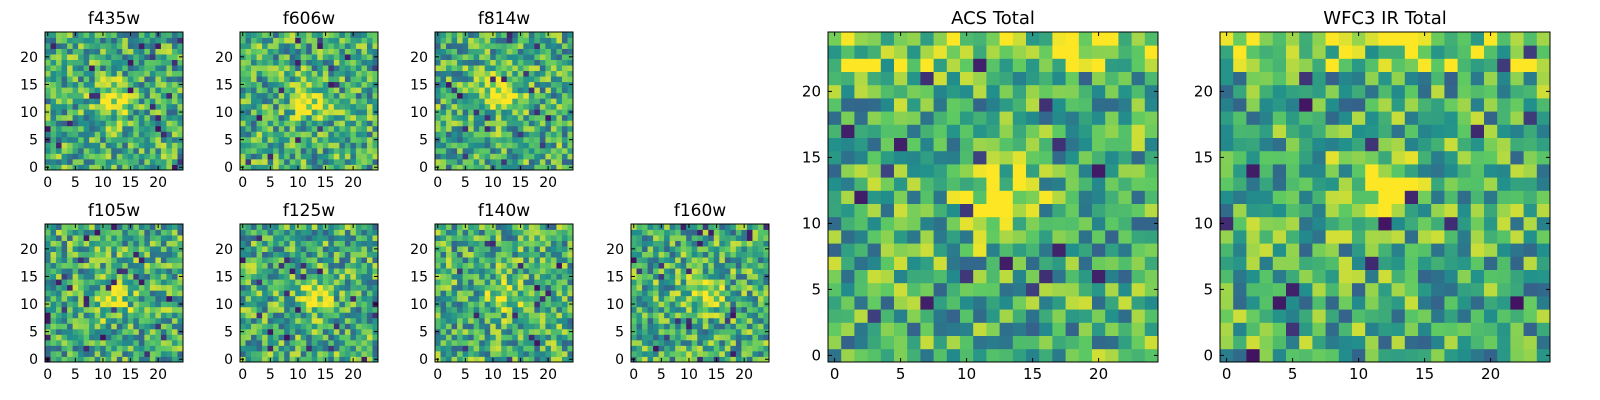 This screenshot has width=1600, height=400. I want to click on x-tick-label: 10, so click(298, 183).